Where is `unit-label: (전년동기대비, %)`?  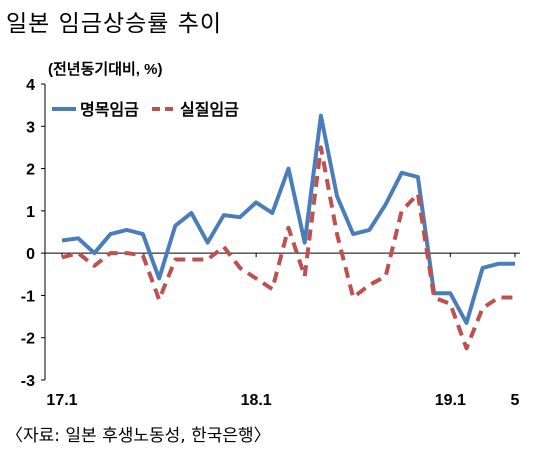 unit-label: (전년동기대비, %) is located at coordinates (105, 69).